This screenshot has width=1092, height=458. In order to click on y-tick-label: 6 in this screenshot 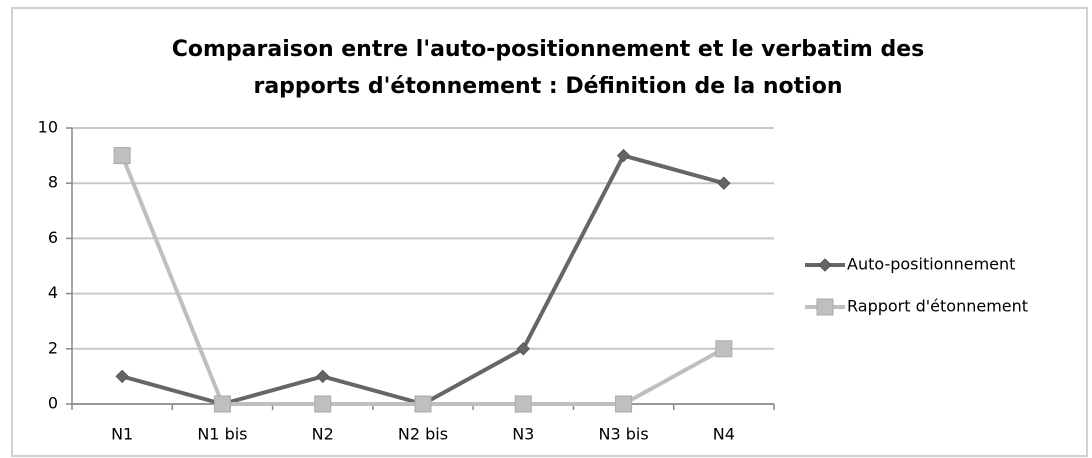, I will do `click(53, 237)`.